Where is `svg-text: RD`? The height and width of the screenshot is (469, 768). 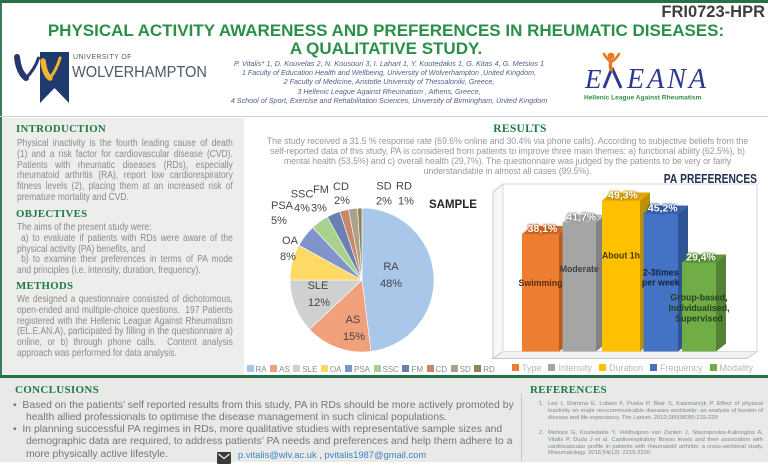
svg-text: RD is located at coordinates (404, 187).